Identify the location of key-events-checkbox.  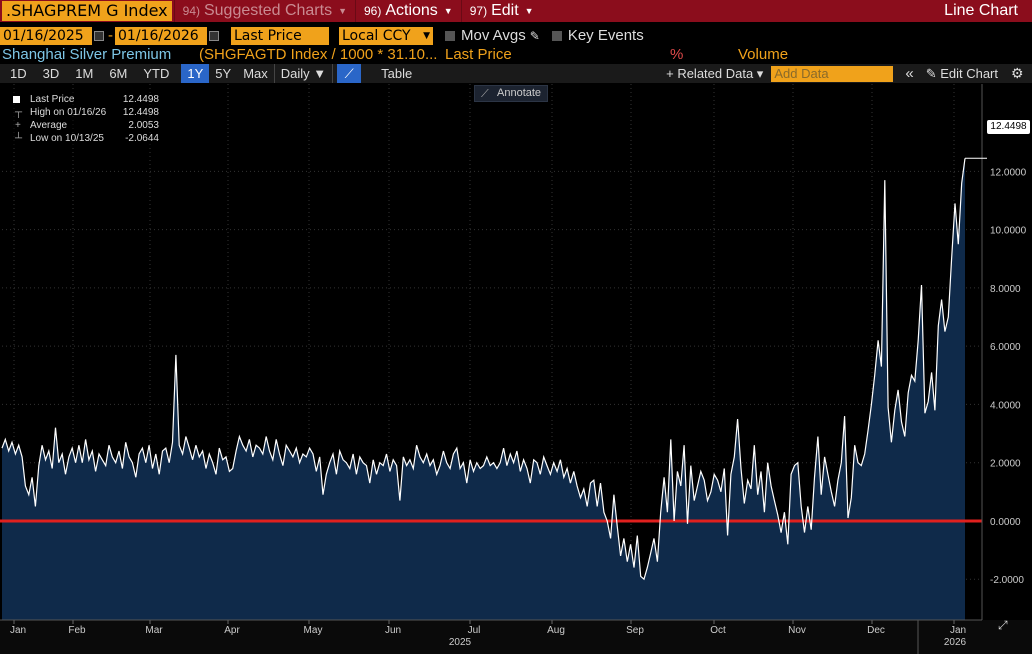
(556, 35).